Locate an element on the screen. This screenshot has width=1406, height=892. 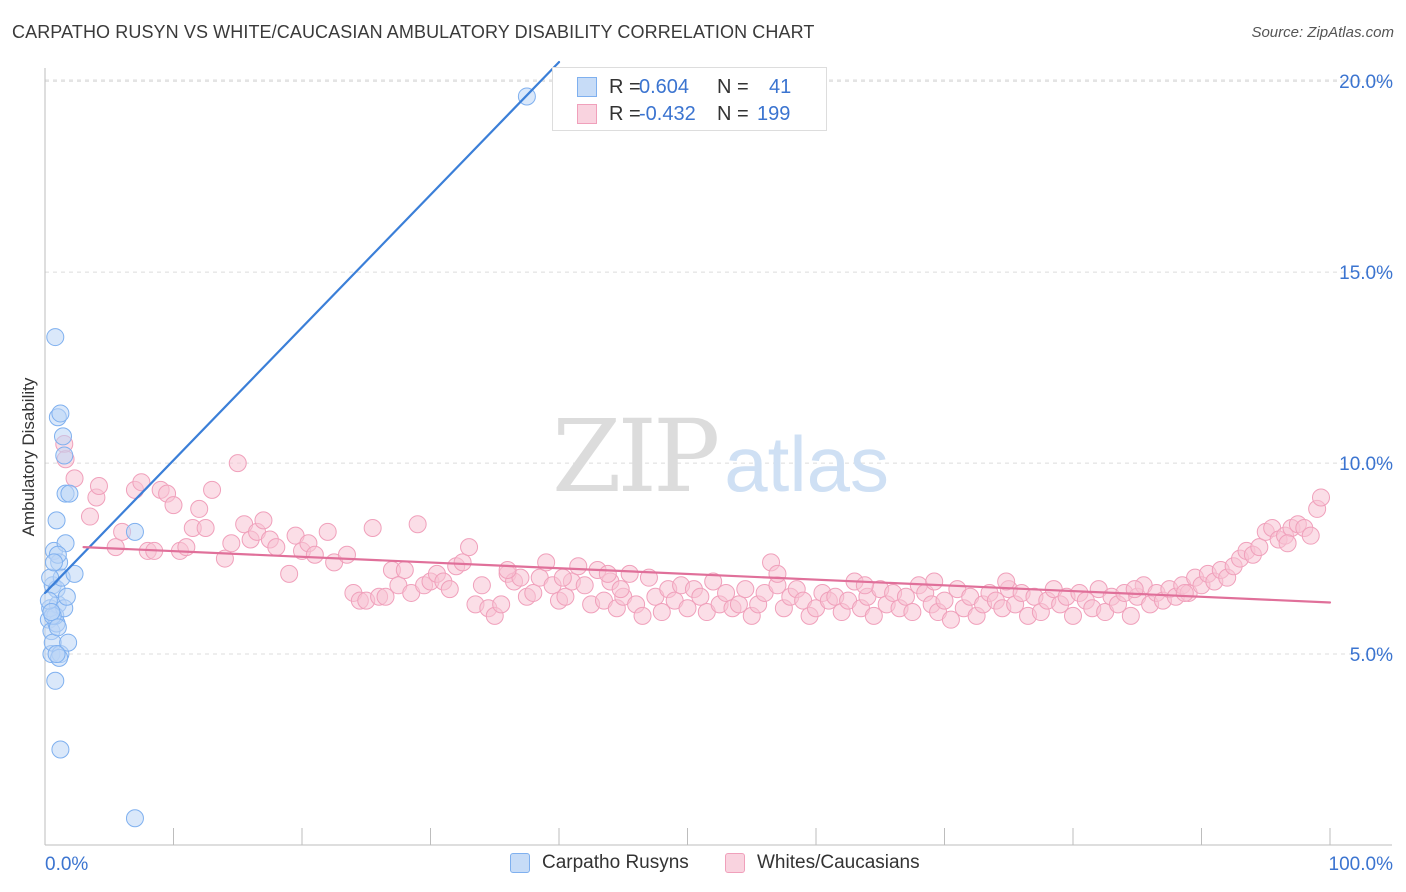
legend-n-label: N = is located at coordinates (733, 113).